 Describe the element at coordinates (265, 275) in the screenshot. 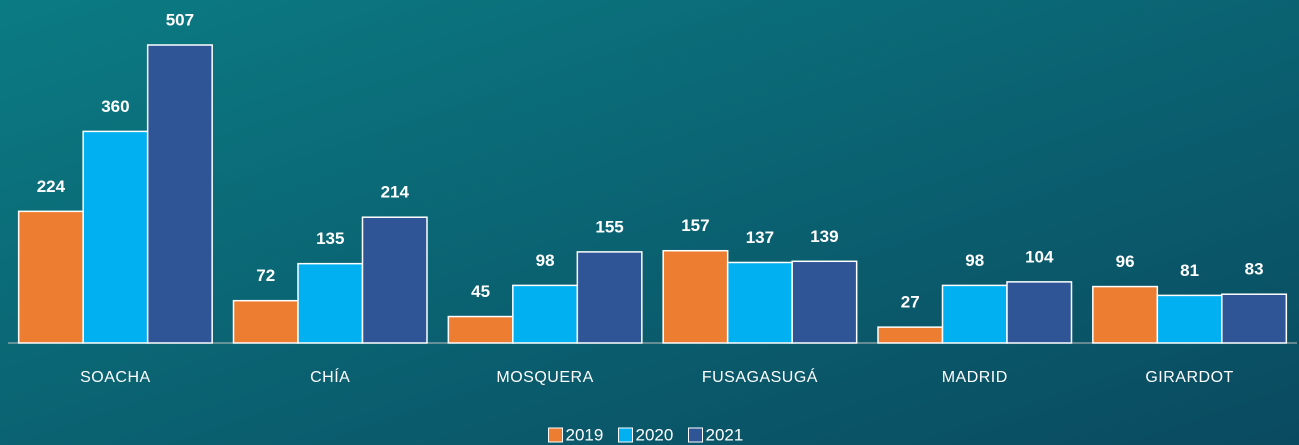

I see `data-label: 72` at that location.